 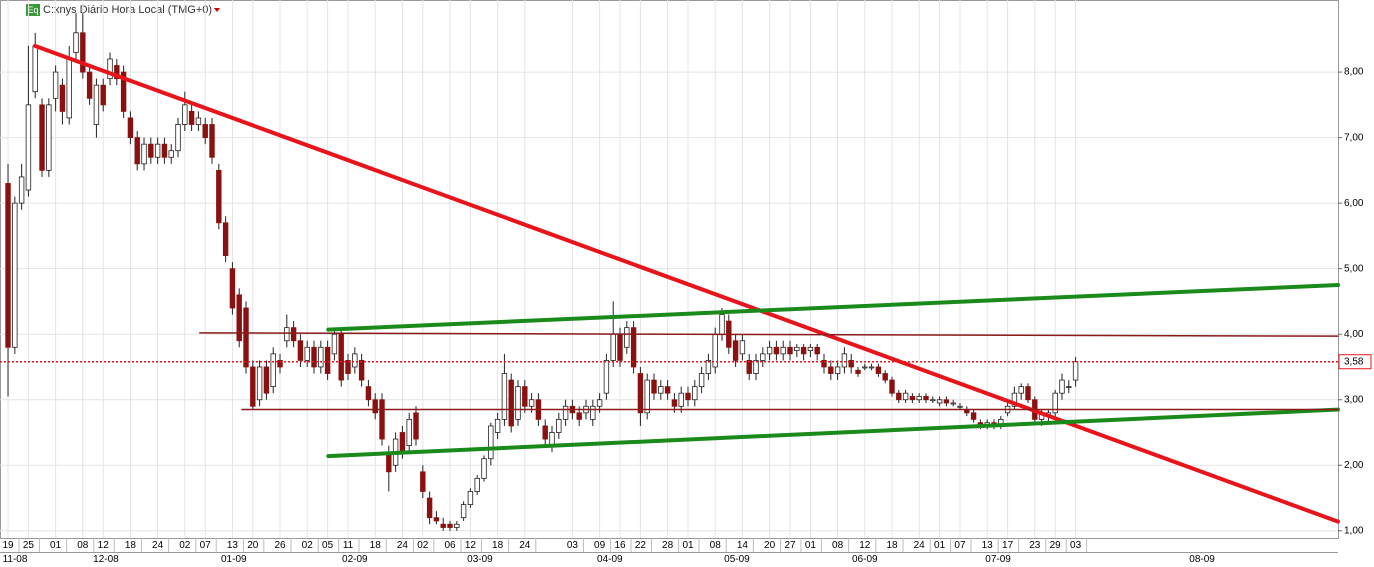 I want to click on x-tick-label: 12, so click(x=471, y=545).